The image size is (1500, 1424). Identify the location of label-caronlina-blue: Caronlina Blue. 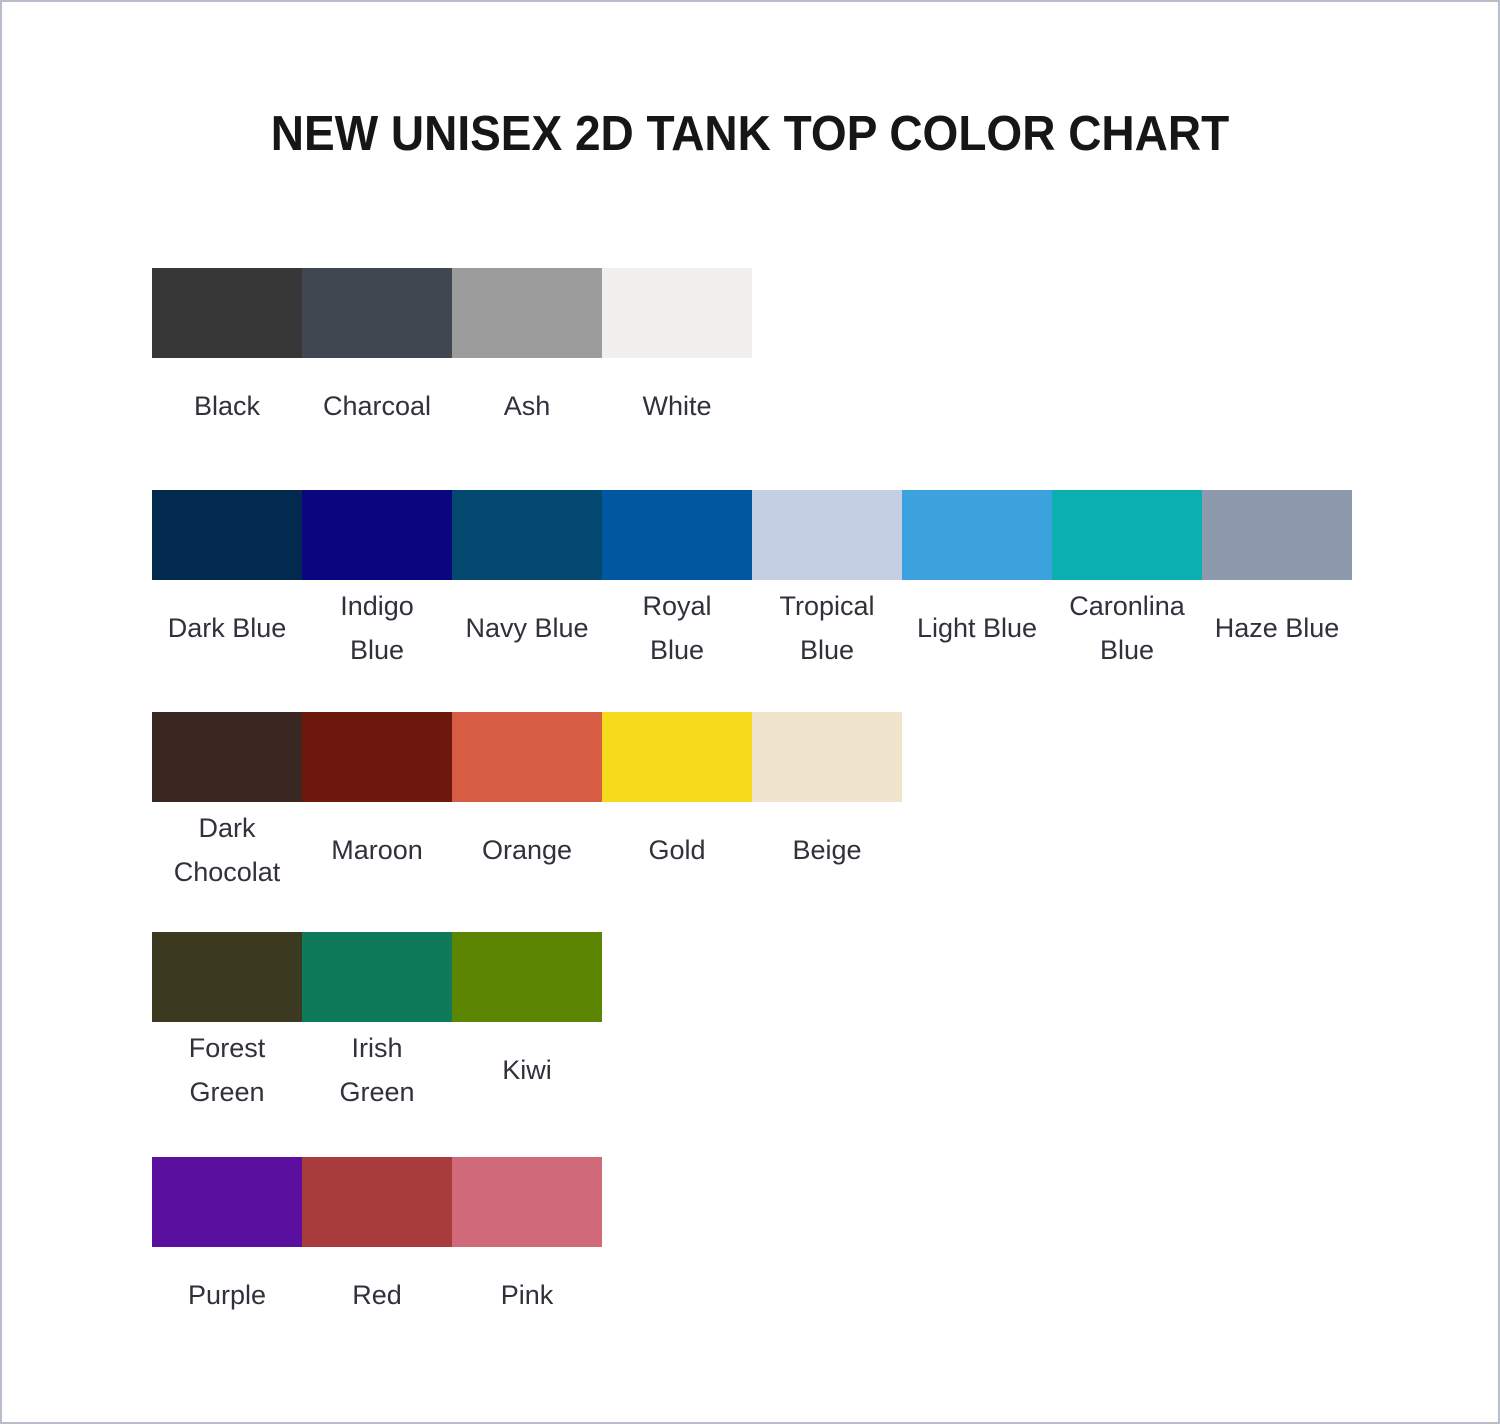
(1127, 628).